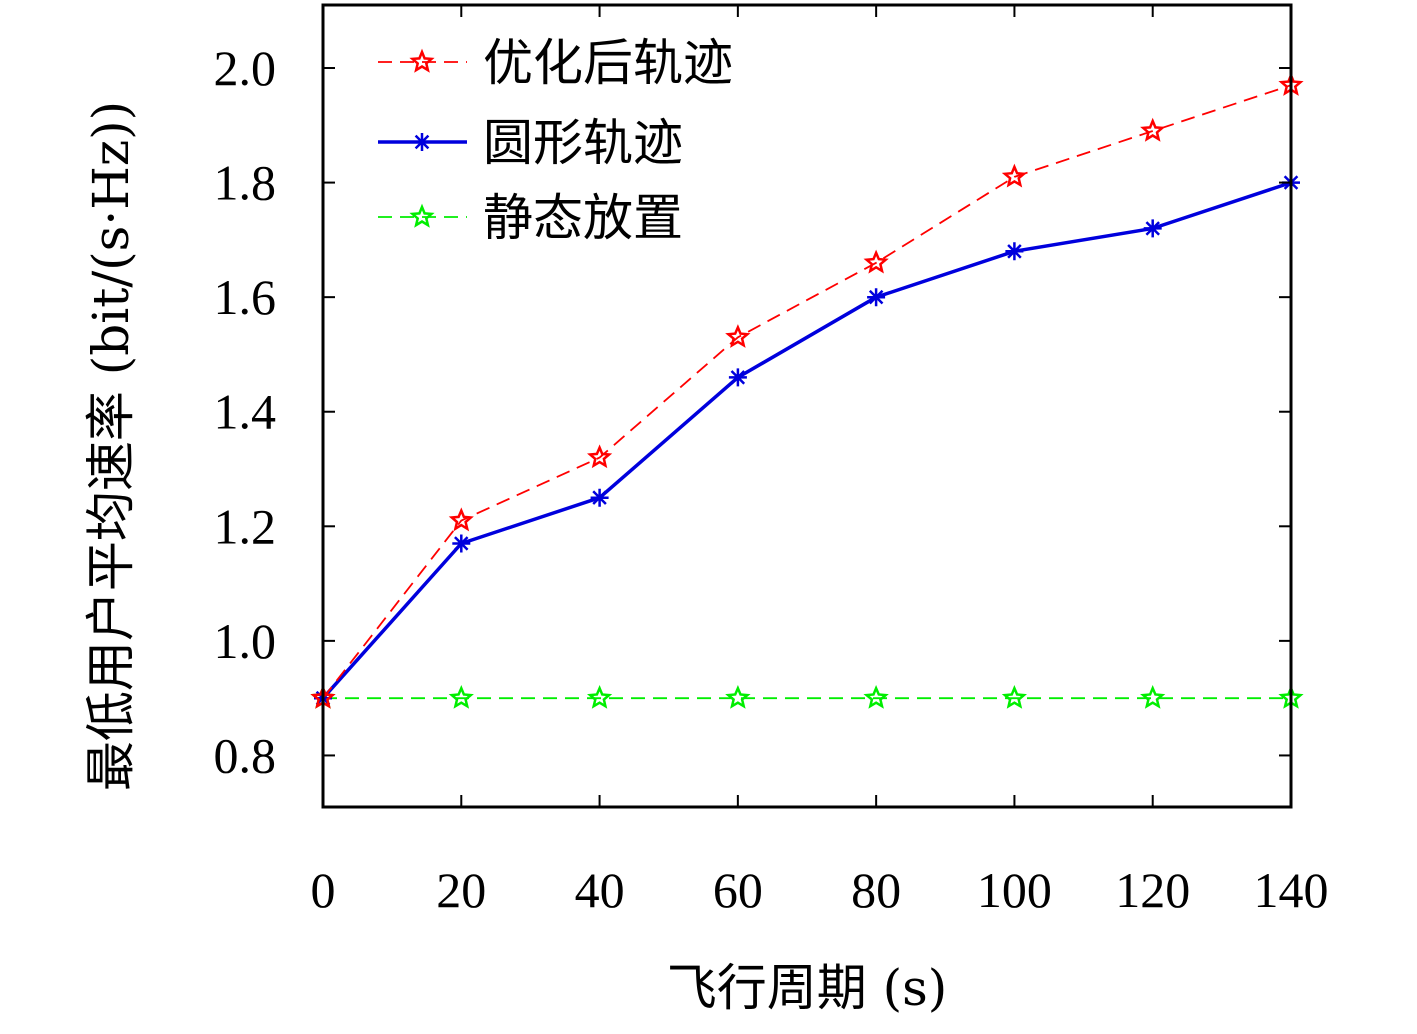  Describe the element at coordinates (245, 68) in the screenshot. I see `y-tick-label: 2.0` at that location.